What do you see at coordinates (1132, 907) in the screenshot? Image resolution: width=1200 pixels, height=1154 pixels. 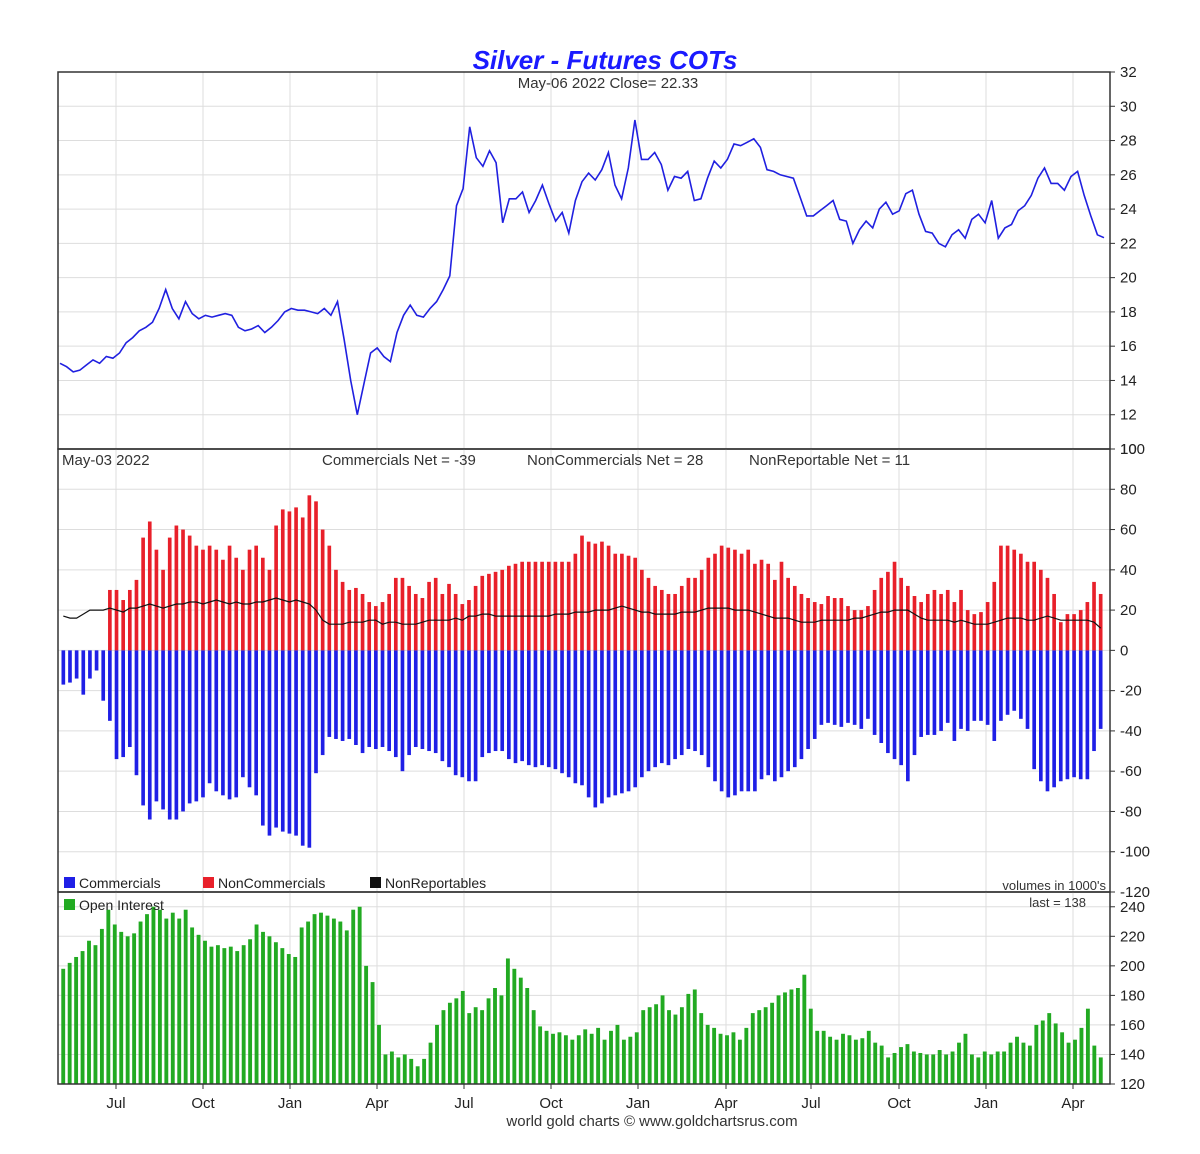 I see `oi-y-tick-label: 240` at bounding box center [1132, 907].